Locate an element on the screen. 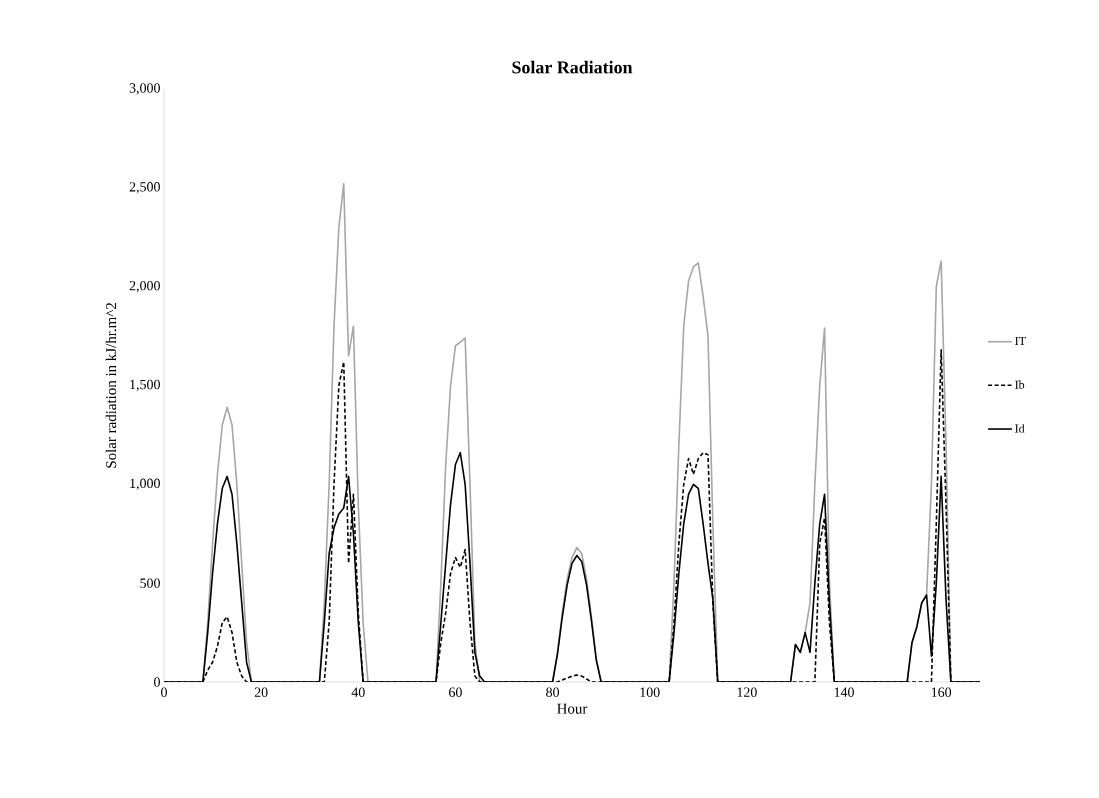  legend-label: Ib is located at coordinates (1020, 384).